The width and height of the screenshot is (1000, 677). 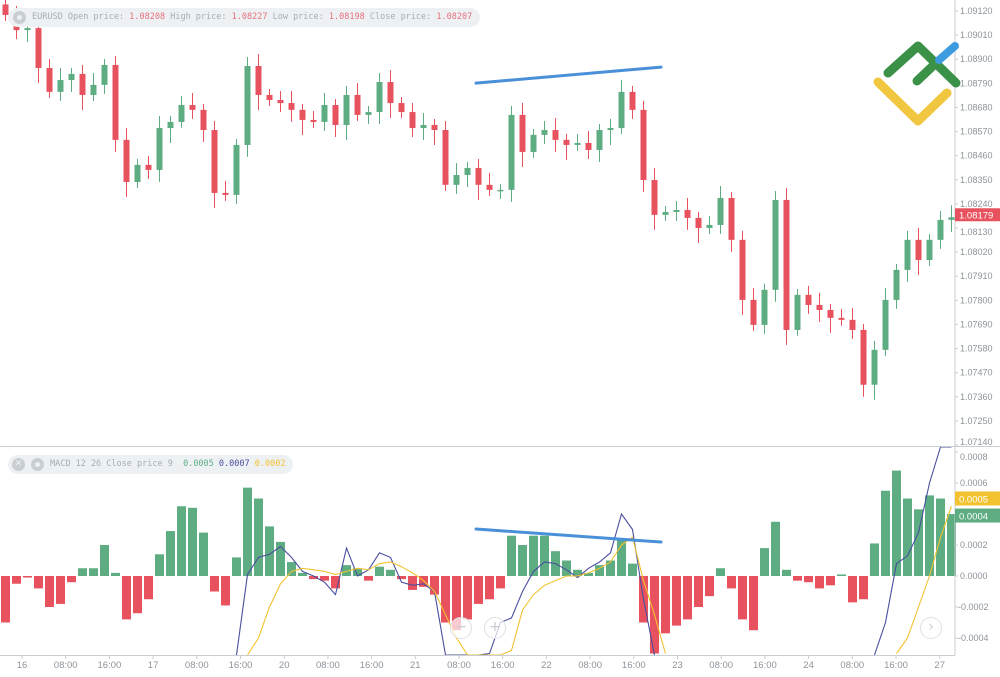 I want to click on price-tick-label: 1.08020, so click(x=976, y=252).